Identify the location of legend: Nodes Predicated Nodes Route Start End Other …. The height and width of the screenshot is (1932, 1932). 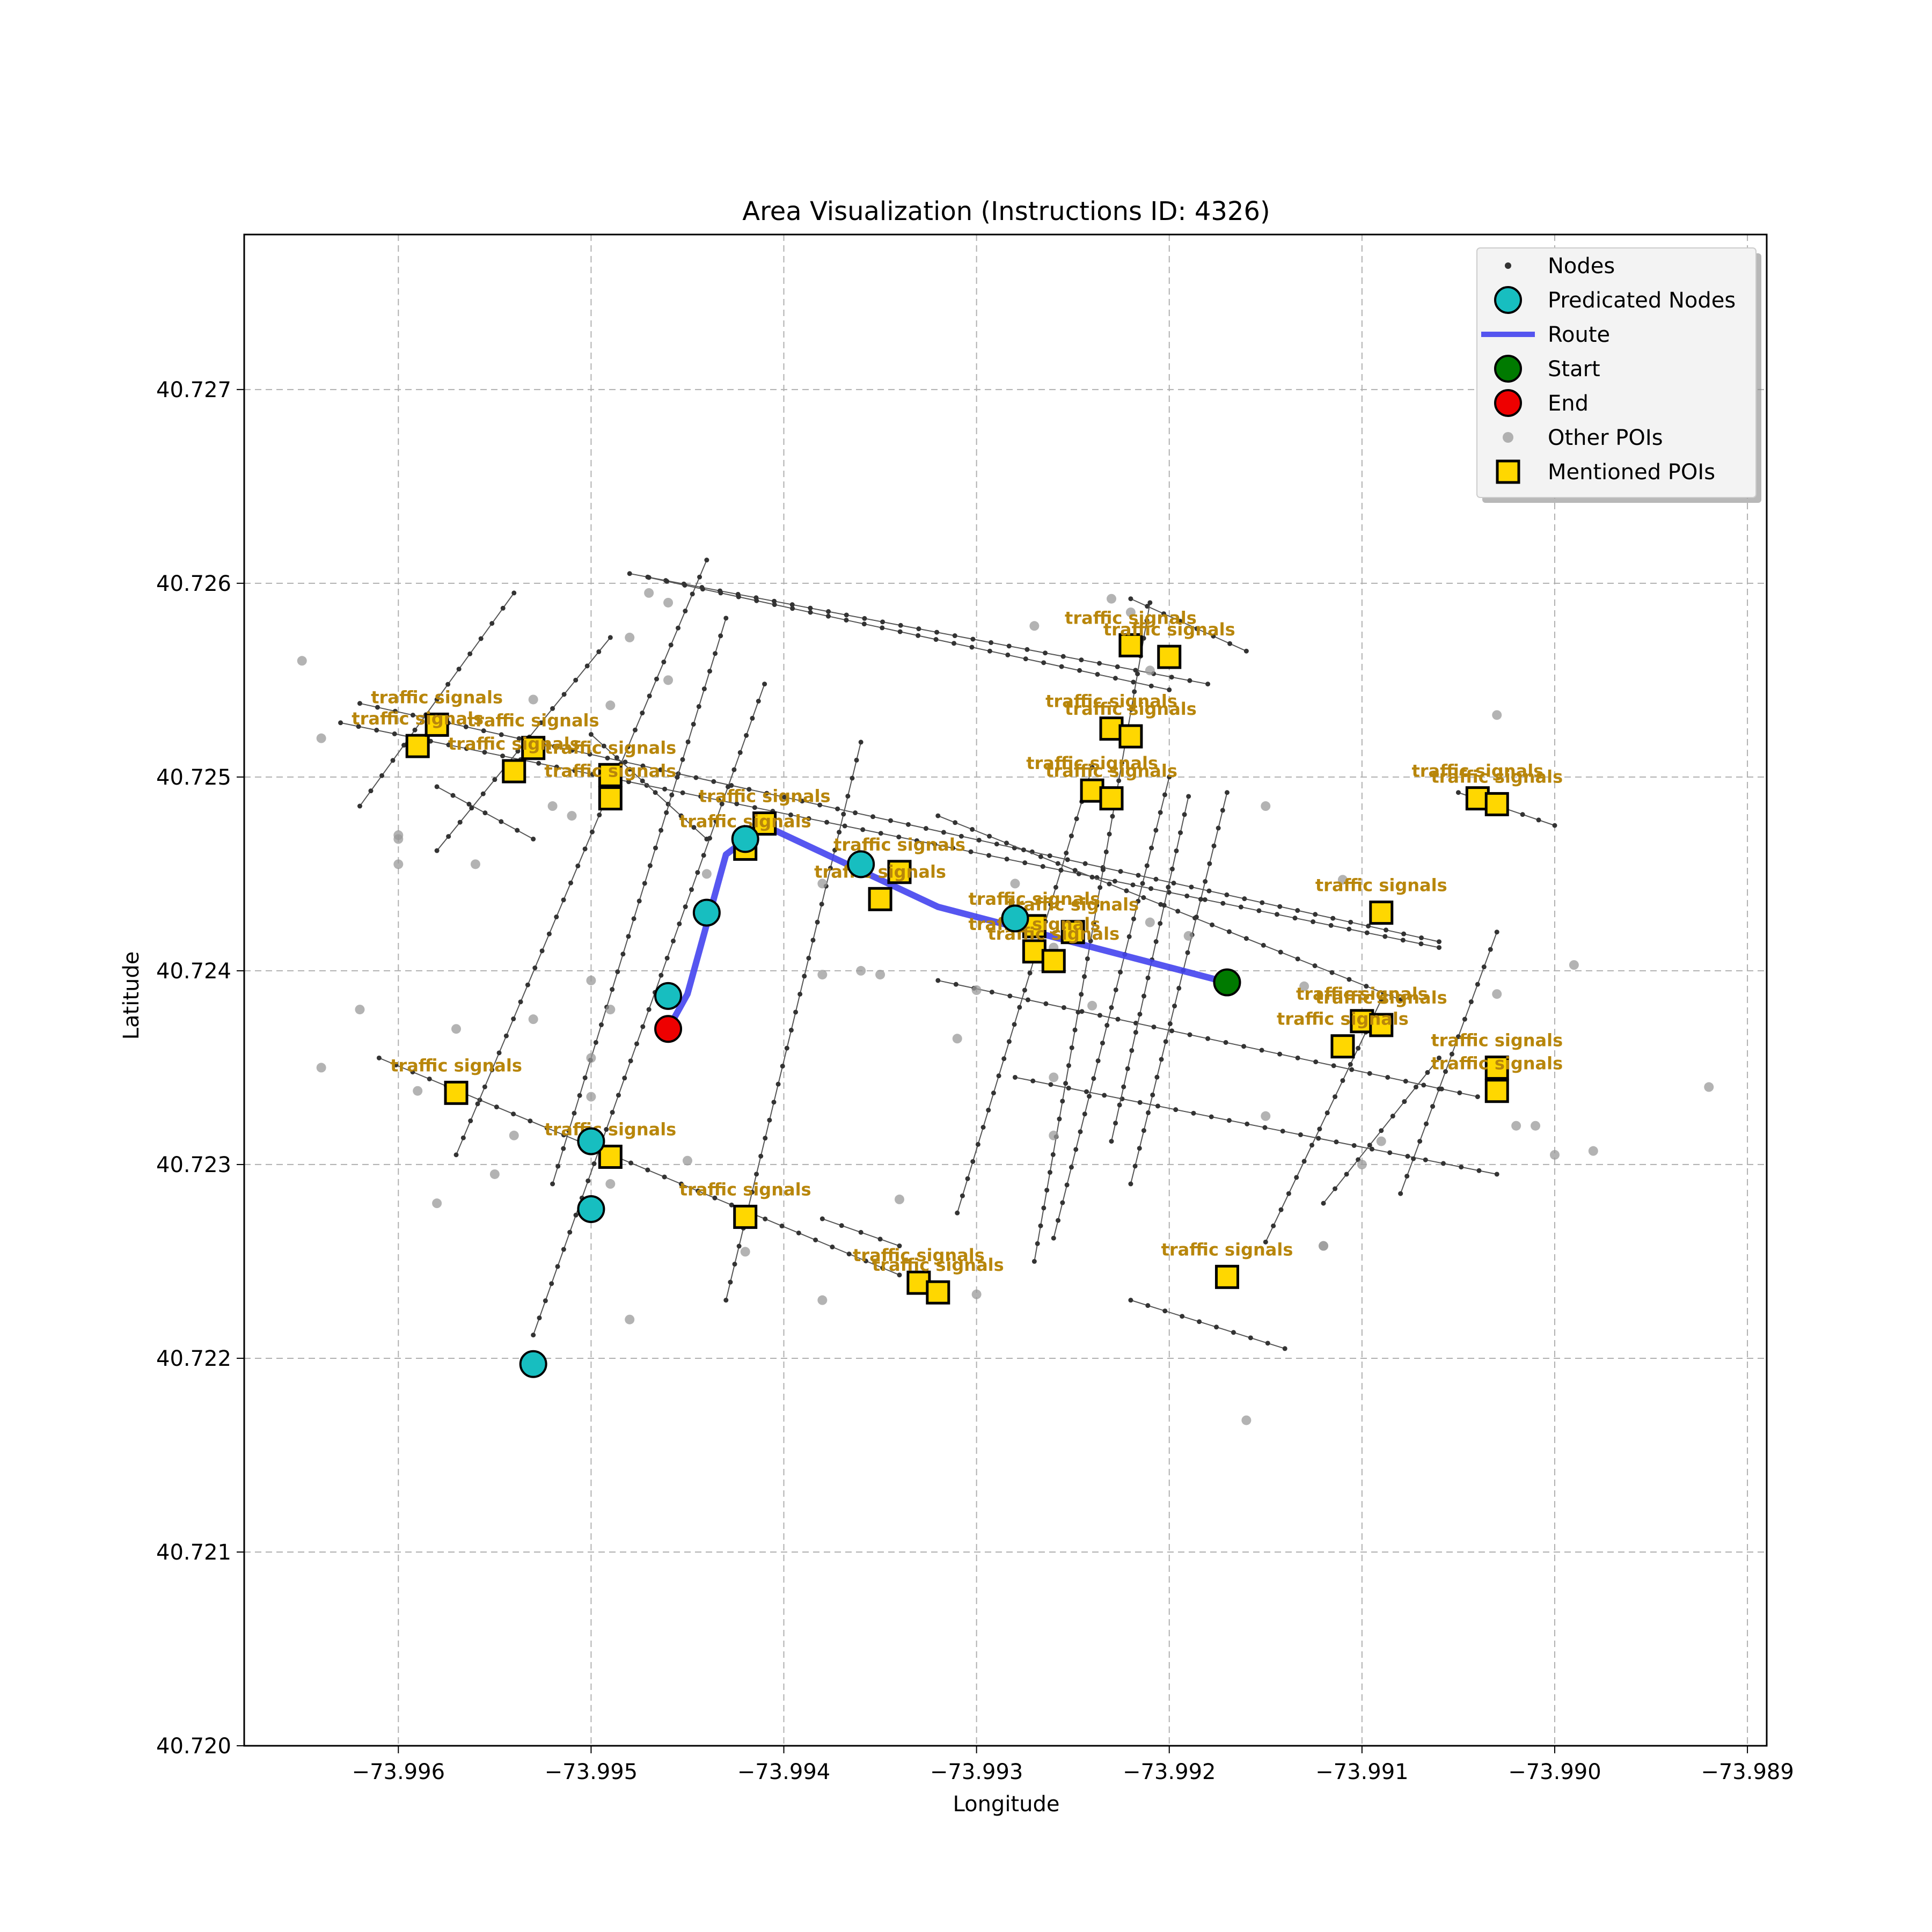
(1618, 375).